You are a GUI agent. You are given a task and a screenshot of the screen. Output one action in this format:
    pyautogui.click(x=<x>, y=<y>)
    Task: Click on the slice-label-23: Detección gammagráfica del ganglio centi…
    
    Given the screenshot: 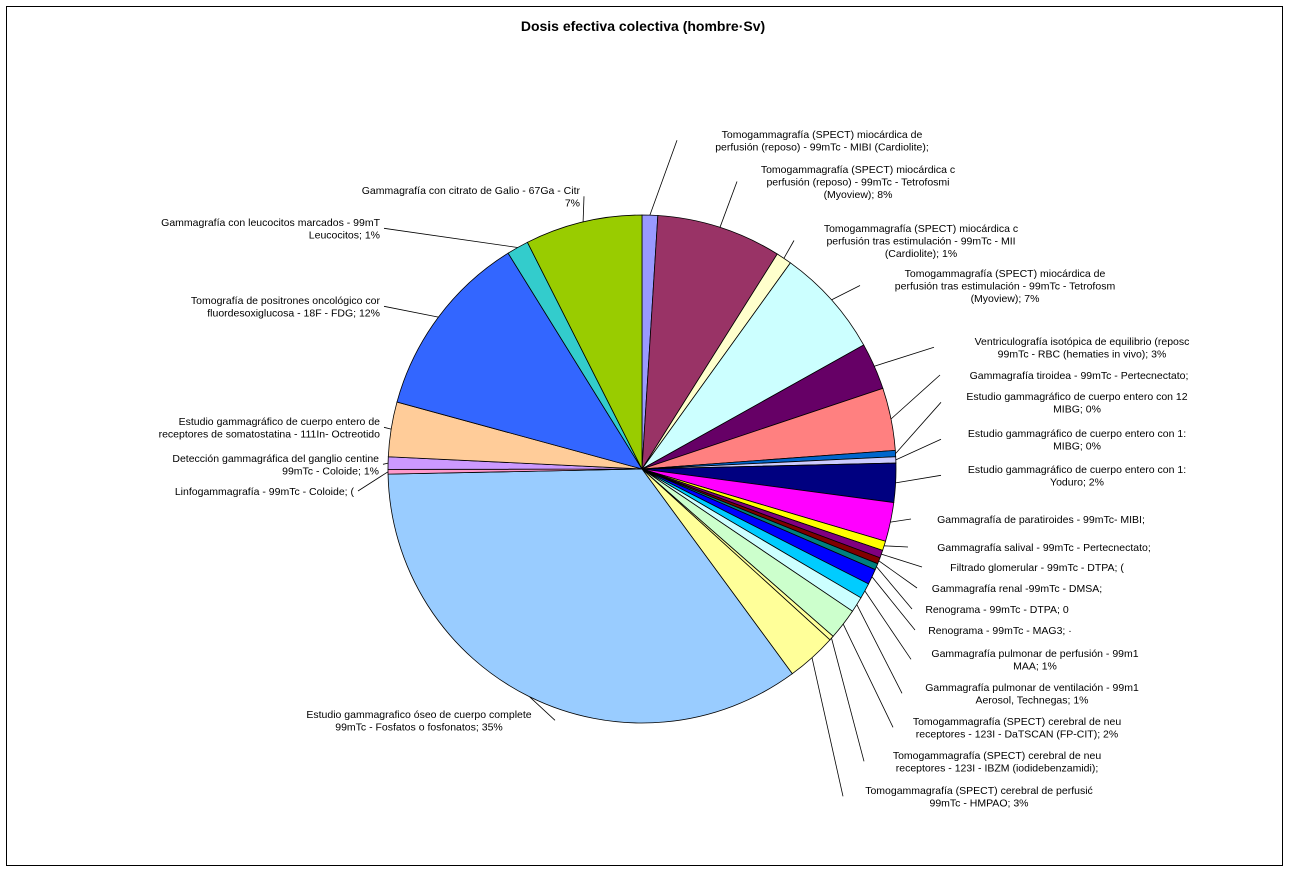 What is the action you would take?
    pyautogui.click(x=275, y=465)
    